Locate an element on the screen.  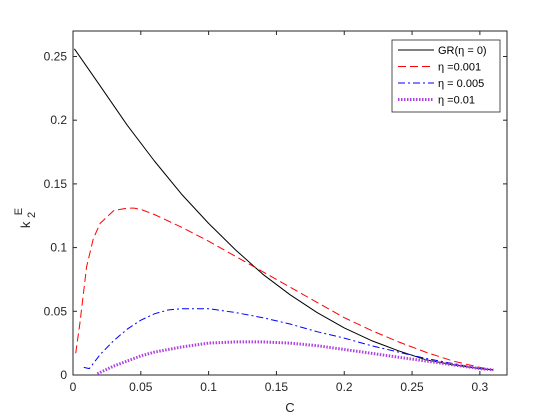
x-tick-label: 0.15 is located at coordinates (277, 387).